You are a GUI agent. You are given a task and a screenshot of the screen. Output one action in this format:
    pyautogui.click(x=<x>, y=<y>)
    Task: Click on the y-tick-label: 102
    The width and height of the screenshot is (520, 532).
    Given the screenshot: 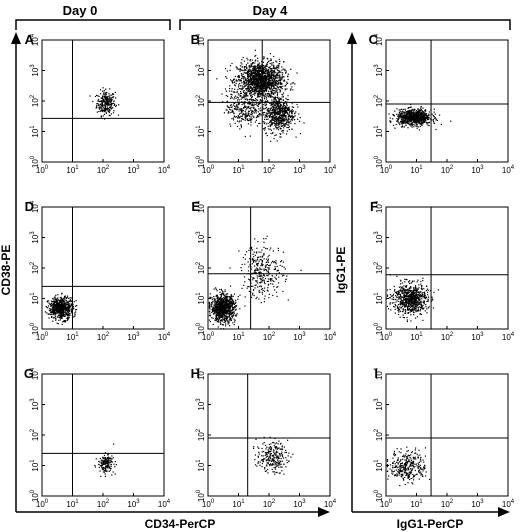 What is the action you would take?
    pyautogui.click(x=35, y=267)
    